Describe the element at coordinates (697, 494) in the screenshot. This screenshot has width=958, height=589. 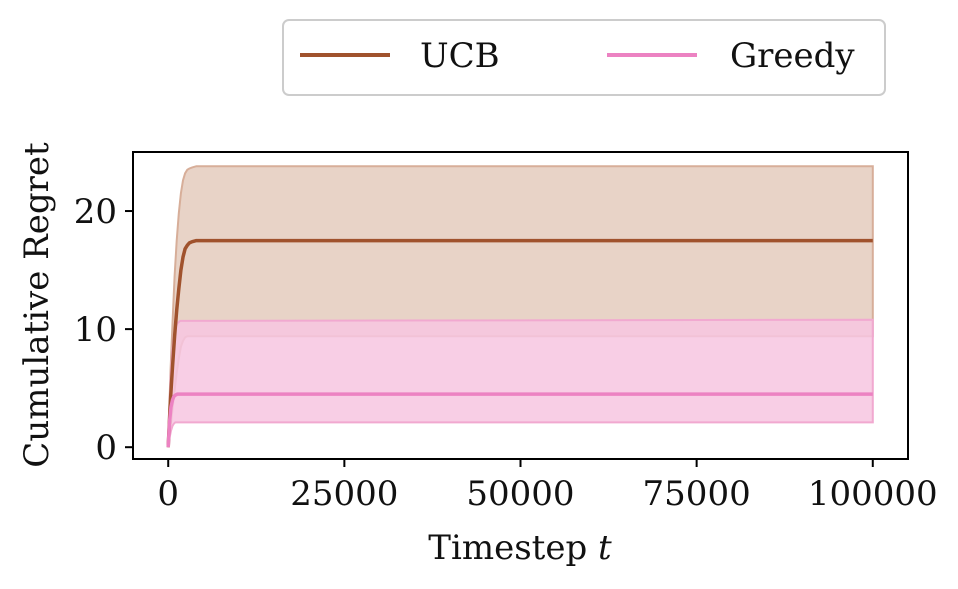
I see `x-tick-label: 75000` at that location.